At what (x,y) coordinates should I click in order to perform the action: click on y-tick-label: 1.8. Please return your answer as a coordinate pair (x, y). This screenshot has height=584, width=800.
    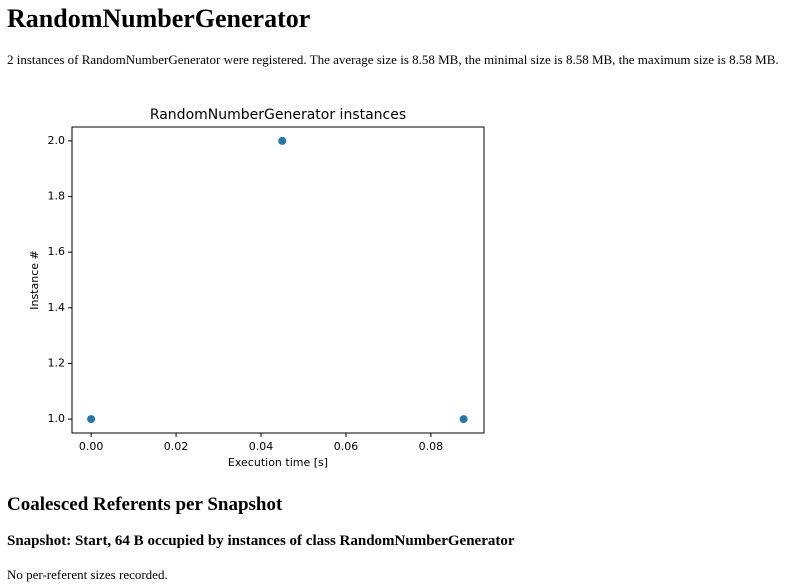
    Looking at the image, I should click on (57, 196).